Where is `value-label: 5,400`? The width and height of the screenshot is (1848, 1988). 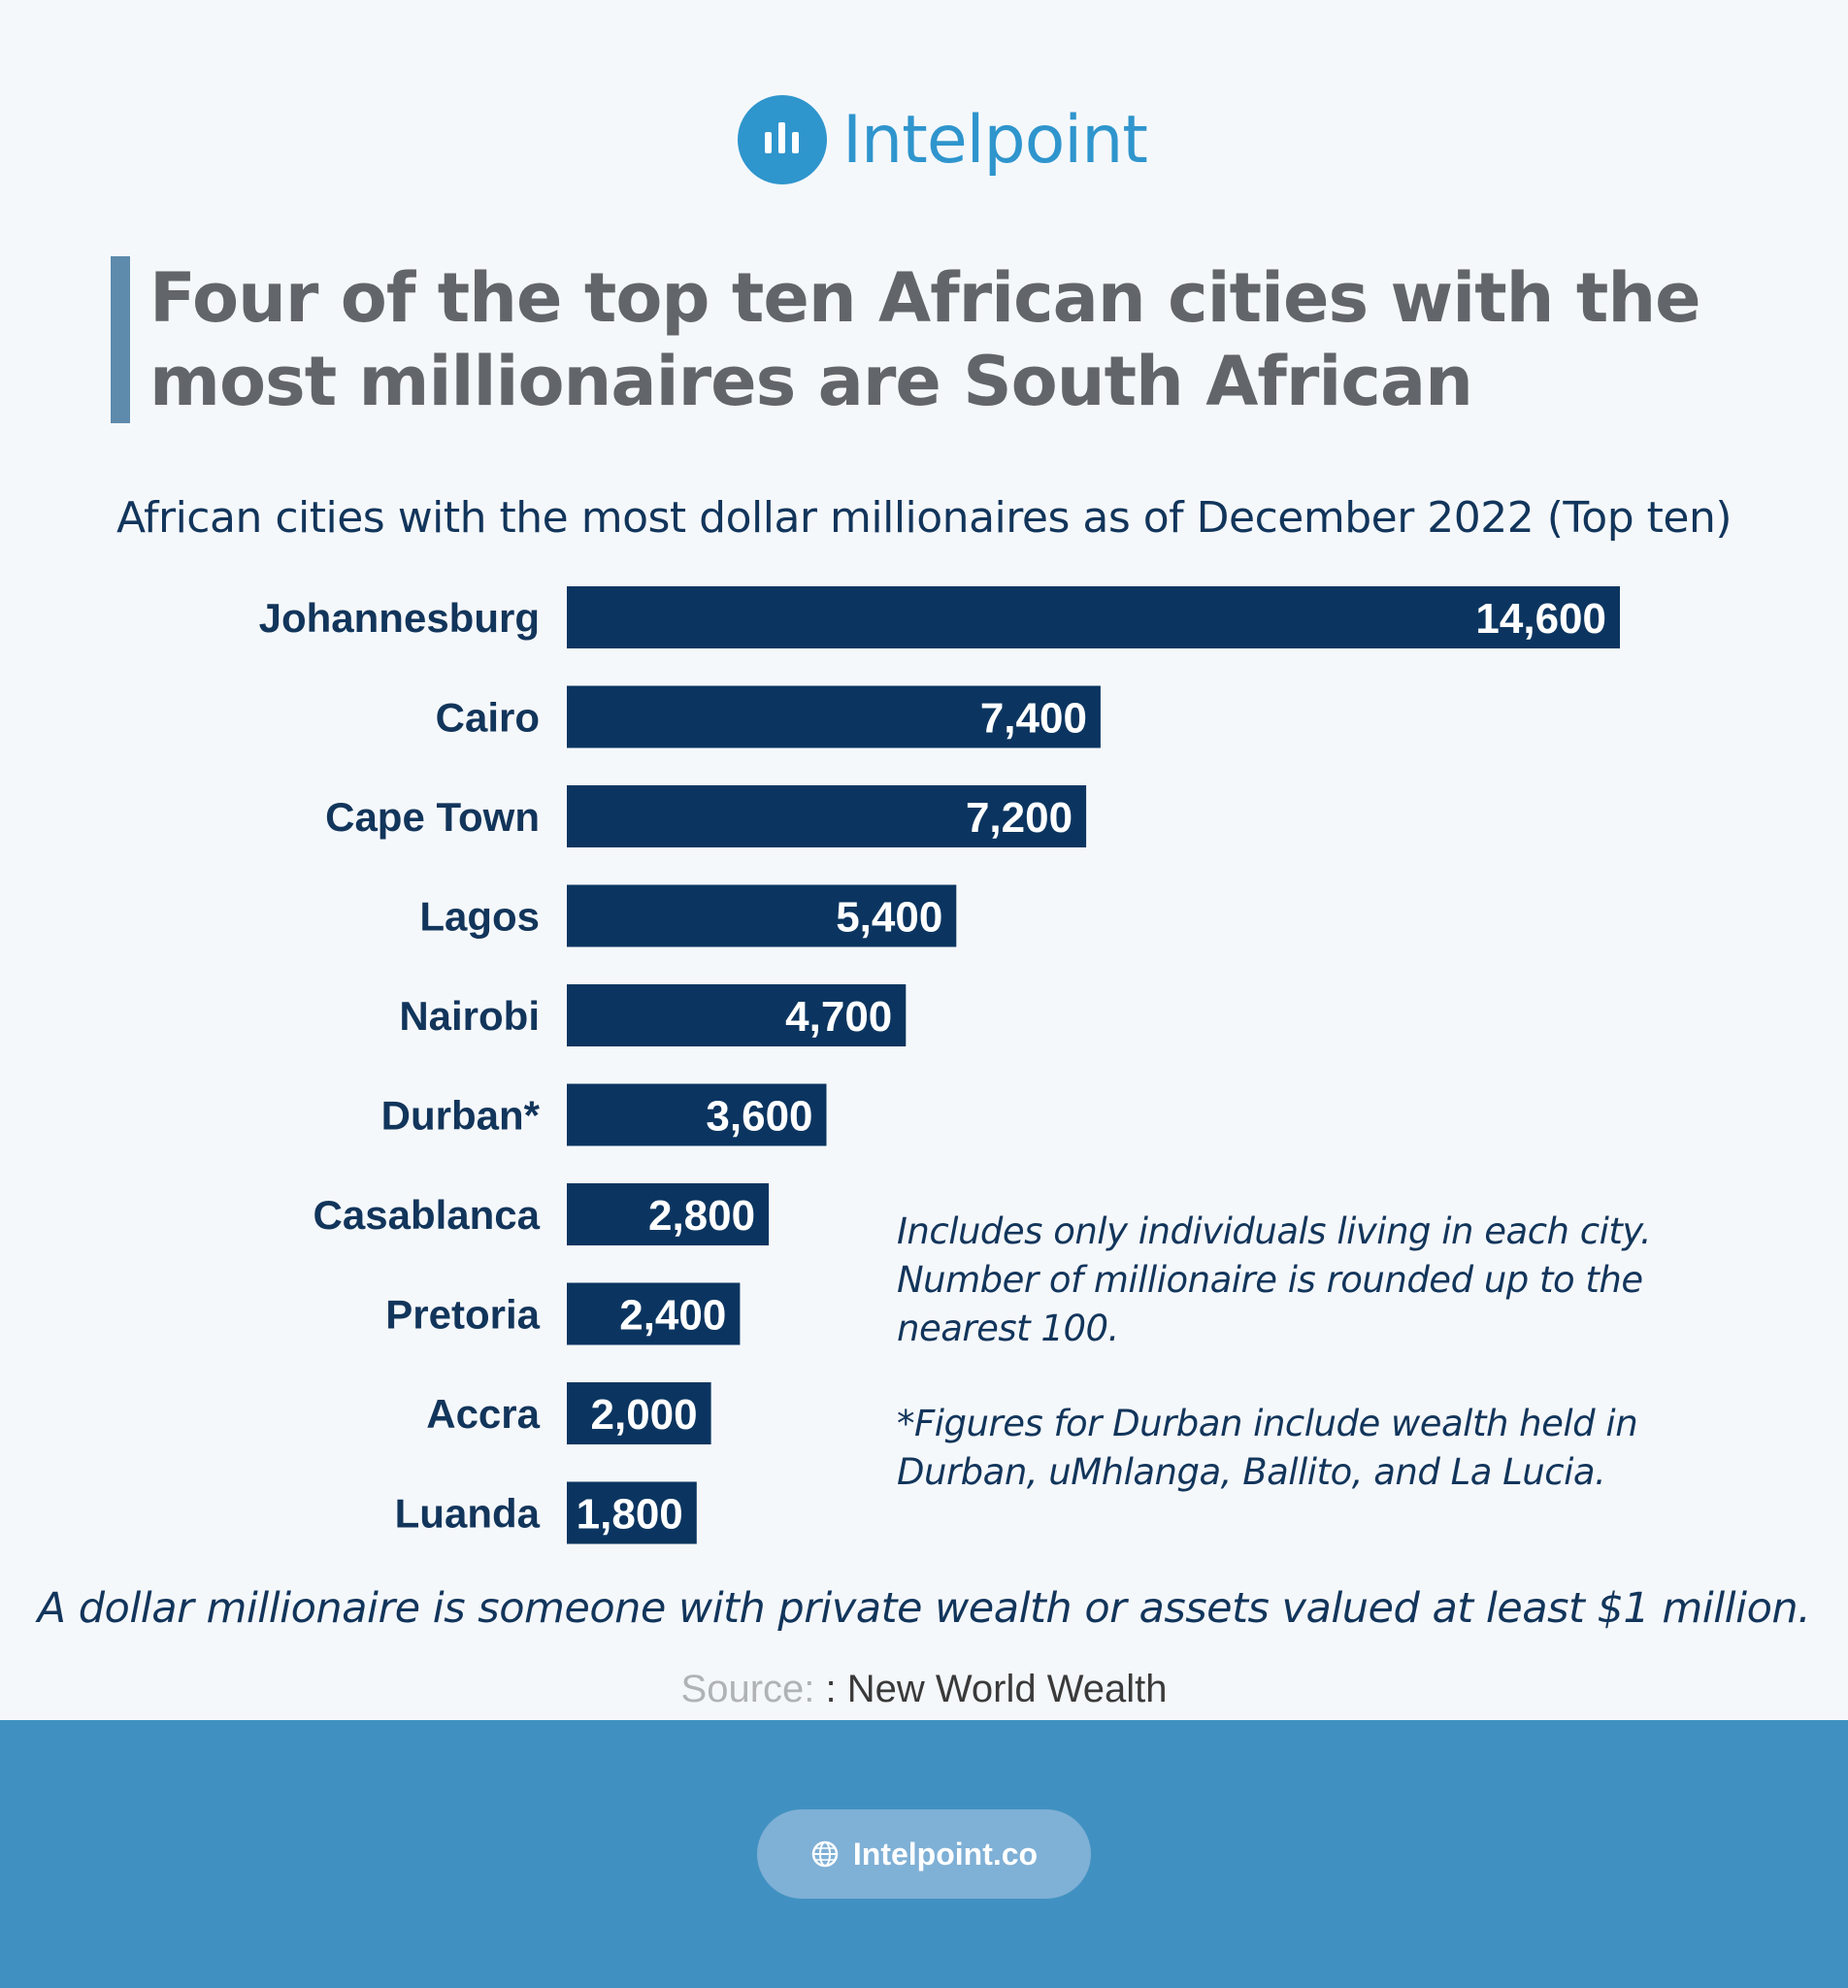
value-label: 5,400 is located at coordinates (889, 918).